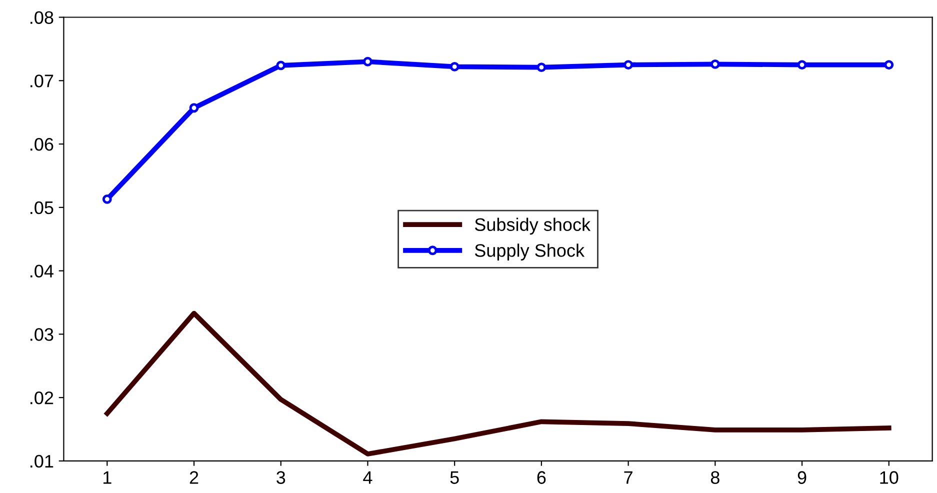 This screenshot has width=937, height=493. What do you see at coordinates (529, 252) in the screenshot?
I see `legend-label: Supply Shock` at bounding box center [529, 252].